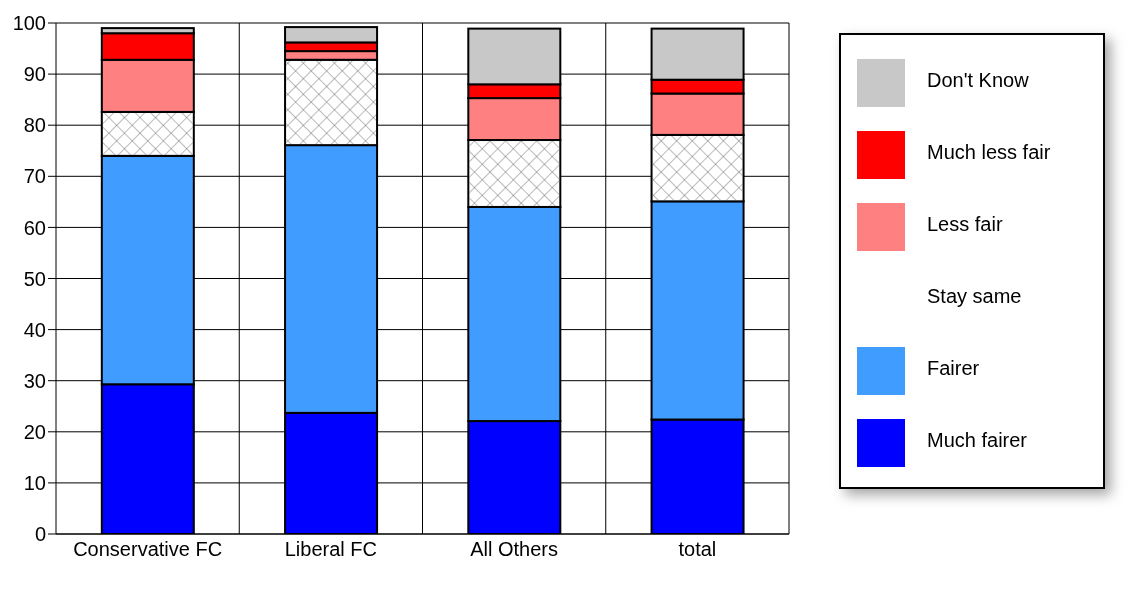  I want to click on x-tick-label: Conservative FC, so click(148, 549).